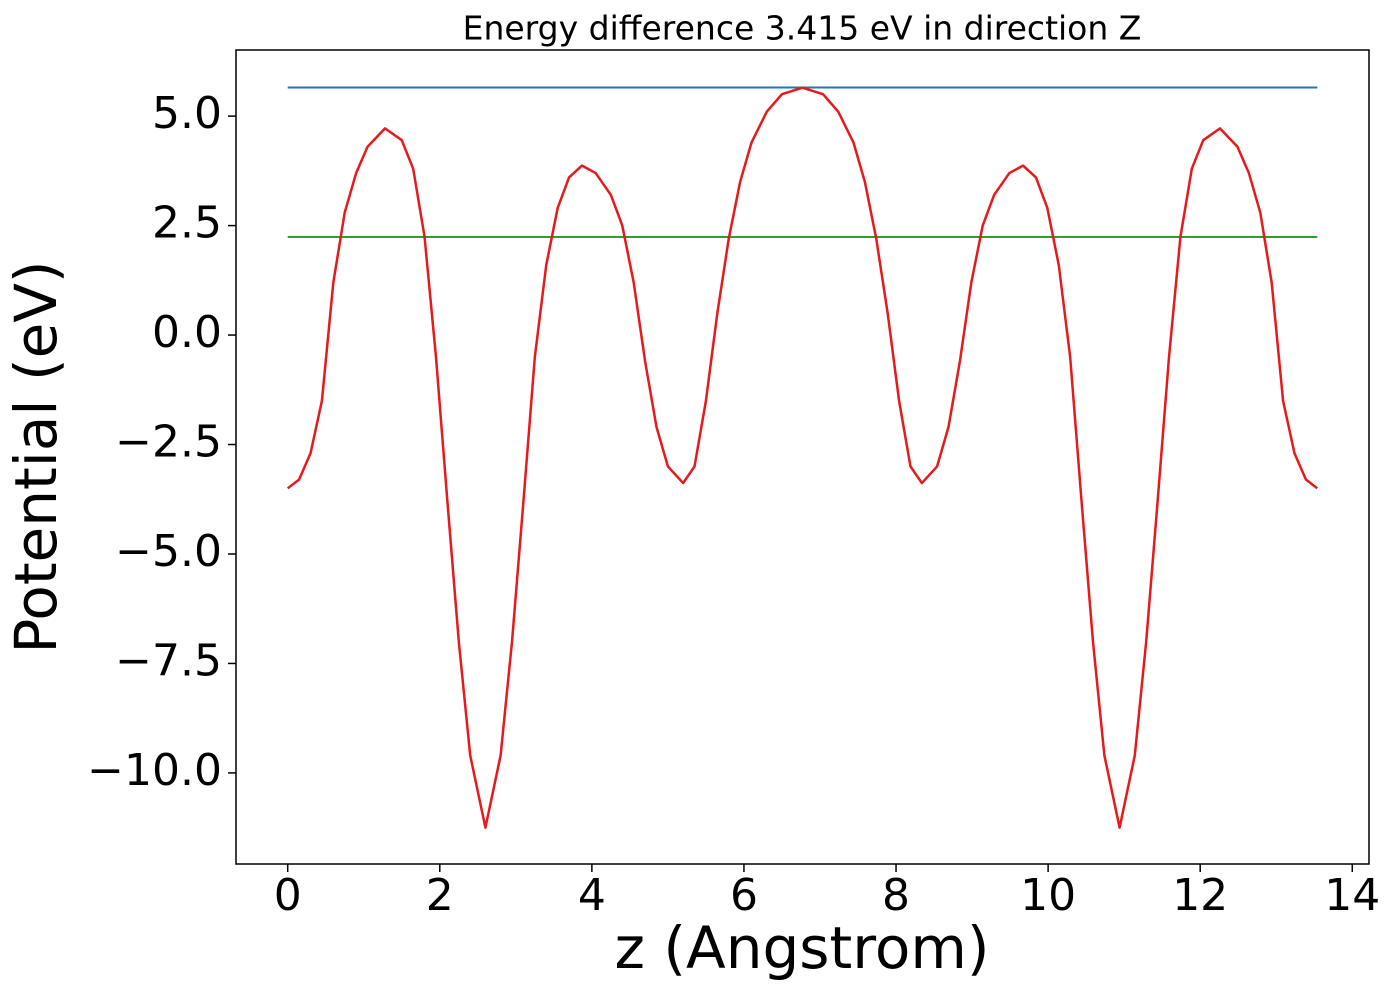 This screenshot has height=1000, width=1400. I want to click on y-tick-label: −7.5, so click(168, 660).